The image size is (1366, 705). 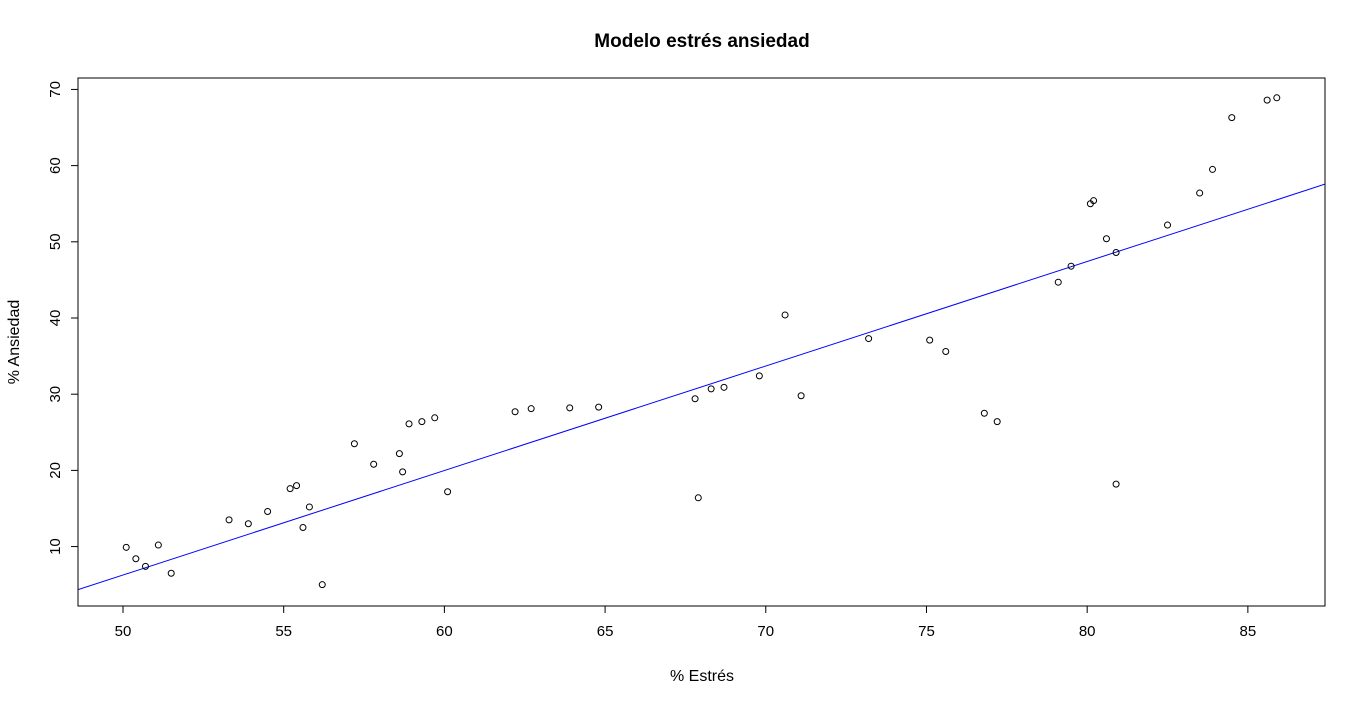 What do you see at coordinates (55, 470) in the screenshot?
I see `y-tick-label: 20` at bounding box center [55, 470].